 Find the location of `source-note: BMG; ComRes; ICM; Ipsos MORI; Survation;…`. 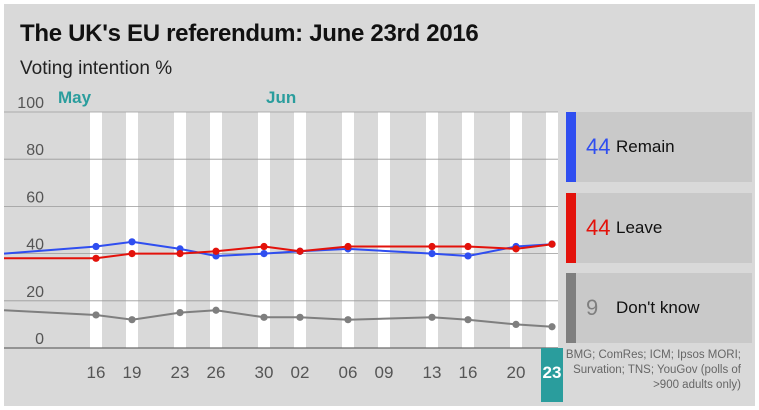

source-note: BMG; ComRes; ICM; Ipsos MORI; Survation;… is located at coordinates (653, 370).